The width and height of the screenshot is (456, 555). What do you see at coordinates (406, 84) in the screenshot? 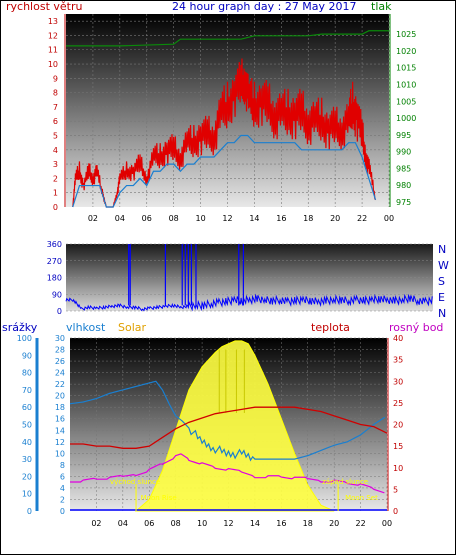
I see `pressure-tick-label: 1010` at bounding box center [406, 84].